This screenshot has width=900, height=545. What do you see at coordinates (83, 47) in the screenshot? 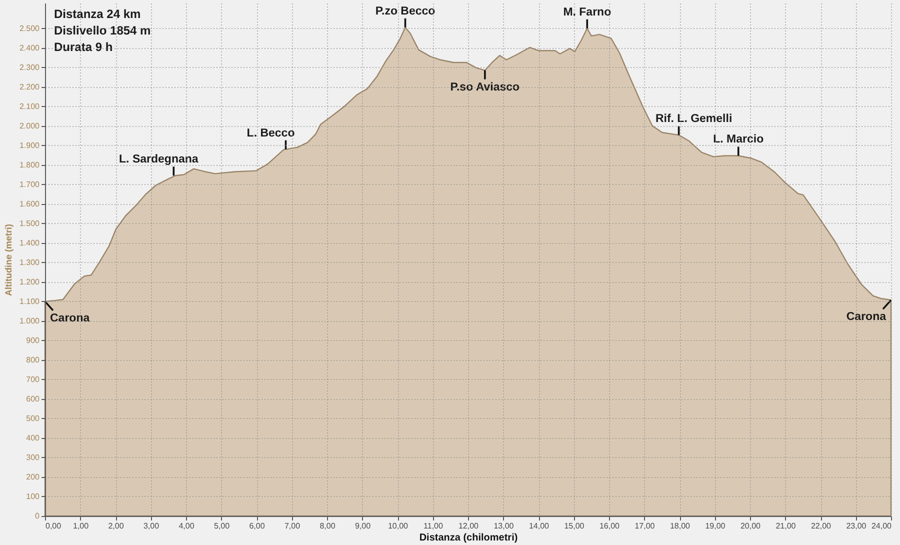
I see `annotation: Durata 9 h` at bounding box center [83, 47].